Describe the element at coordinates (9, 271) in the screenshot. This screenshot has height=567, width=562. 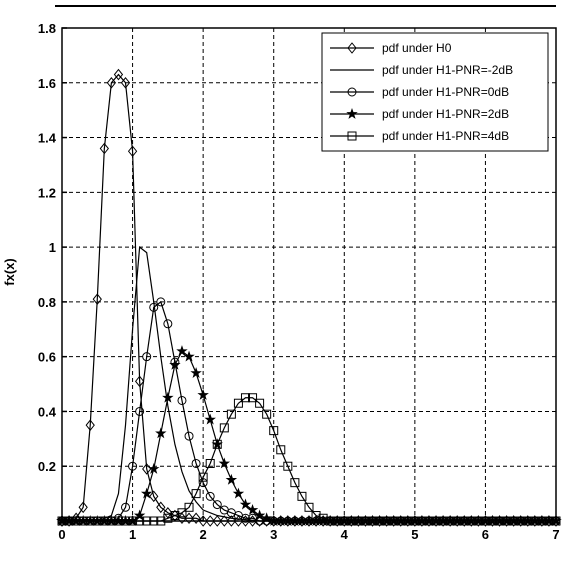
I see `y-axis-label: fx(x)` at that location.